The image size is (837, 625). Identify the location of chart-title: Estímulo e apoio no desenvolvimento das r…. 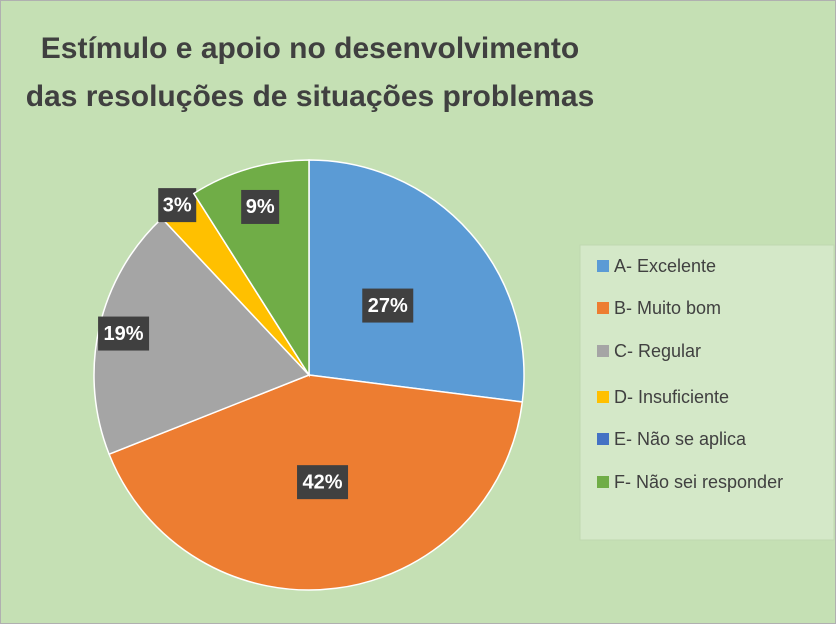
(310, 72).